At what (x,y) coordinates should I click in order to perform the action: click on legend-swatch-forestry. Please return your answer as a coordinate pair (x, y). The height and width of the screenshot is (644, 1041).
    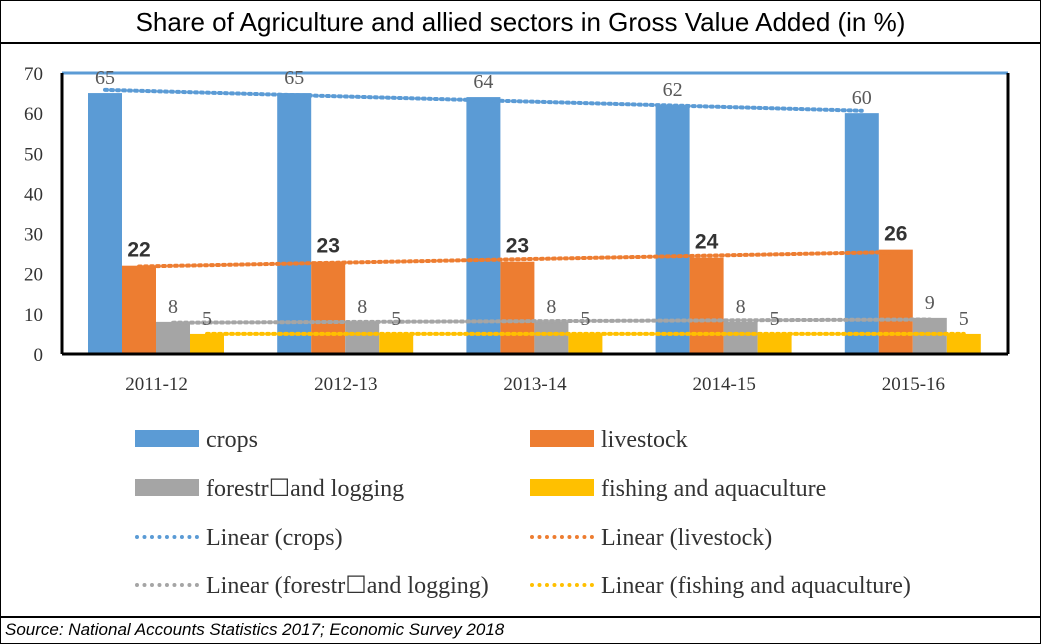
    Looking at the image, I should click on (167, 487).